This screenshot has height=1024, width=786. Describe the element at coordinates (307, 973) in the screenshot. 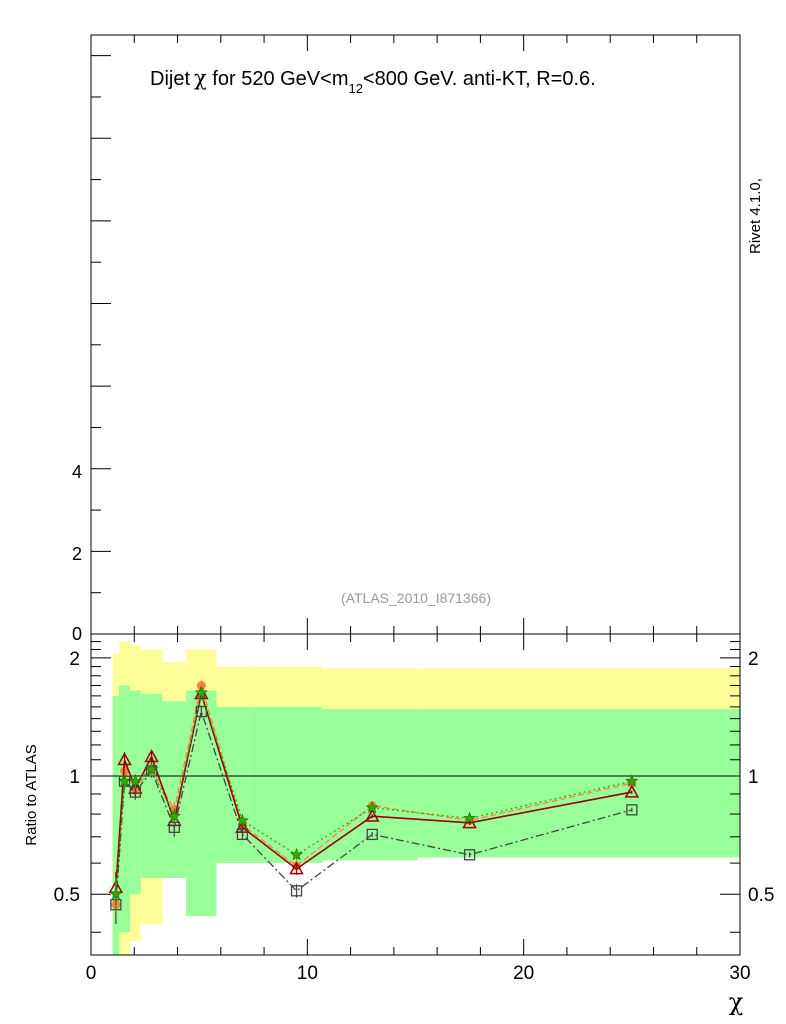

I see `ratio-x-tick-label: 10` at that location.